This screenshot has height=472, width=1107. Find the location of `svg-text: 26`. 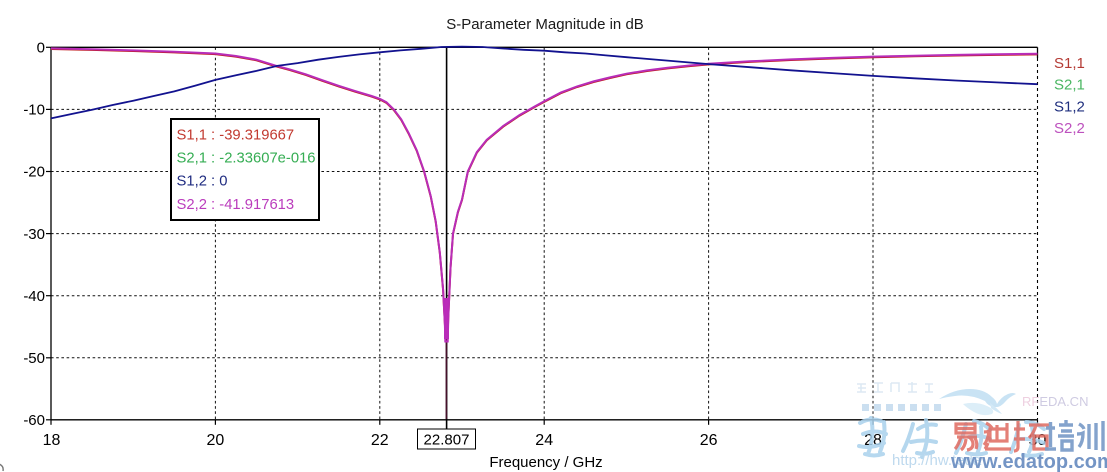

svg-text: 26 is located at coordinates (709, 440).